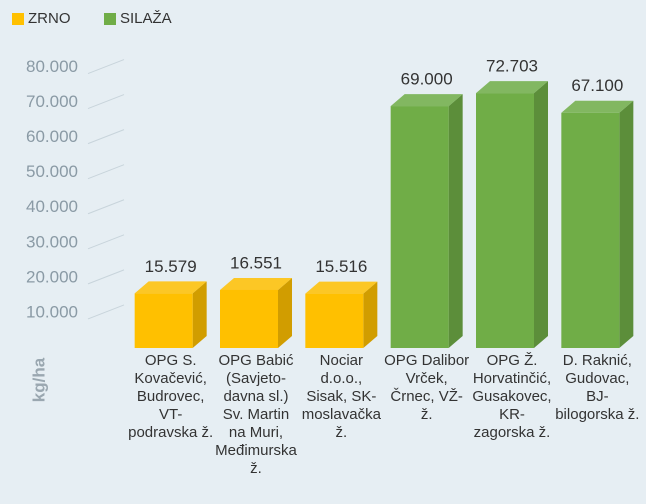 Image resolution: width=646 pixels, height=504 pixels. Describe the element at coordinates (52, 206) in the screenshot. I see `y-tick-label: 40.000` at that location.